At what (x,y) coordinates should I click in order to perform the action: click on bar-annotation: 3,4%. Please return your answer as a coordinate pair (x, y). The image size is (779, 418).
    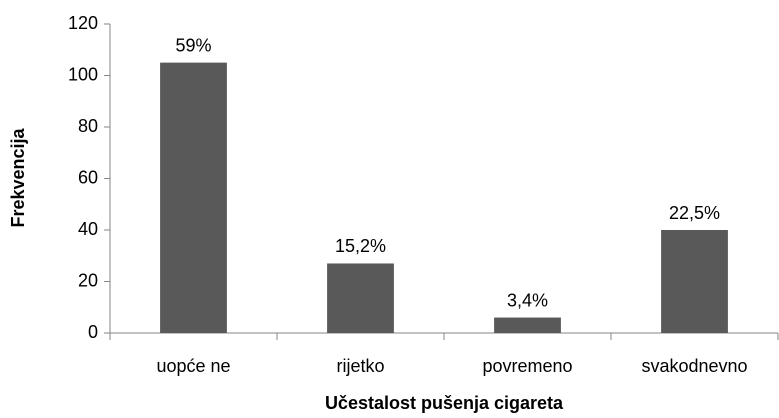
    Looking at the image, I should click on (527, 300).